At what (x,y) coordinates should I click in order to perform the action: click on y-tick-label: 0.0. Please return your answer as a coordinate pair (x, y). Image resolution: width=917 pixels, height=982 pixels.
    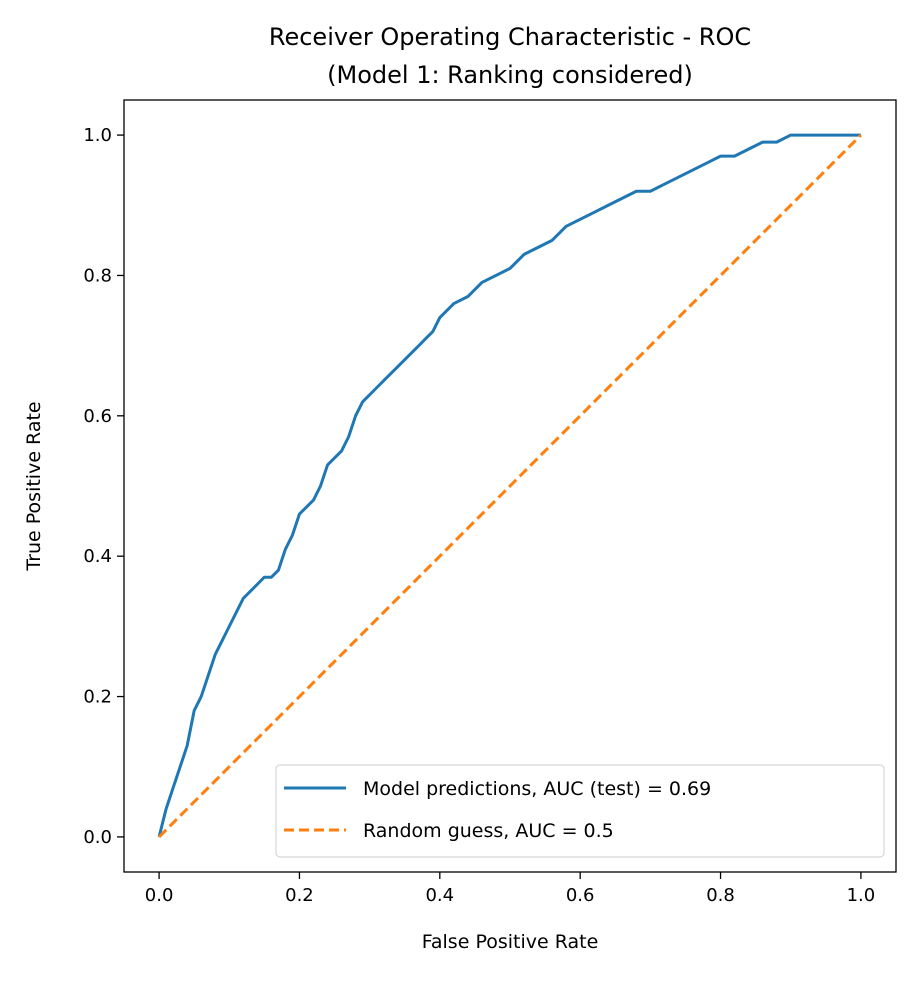
    Looking at the image, I should click on (97, 837).